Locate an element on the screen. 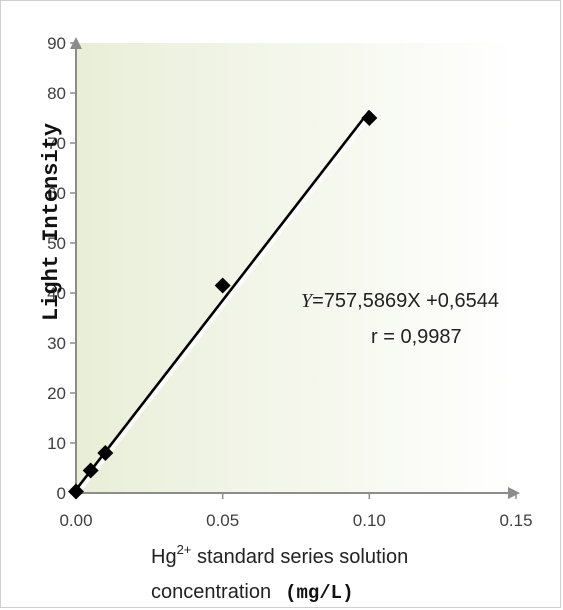 The width and height of the screenshot is (563, 610). regression-equation: Y=757,5869X +0,6544 is located at coordinates (400, 301).